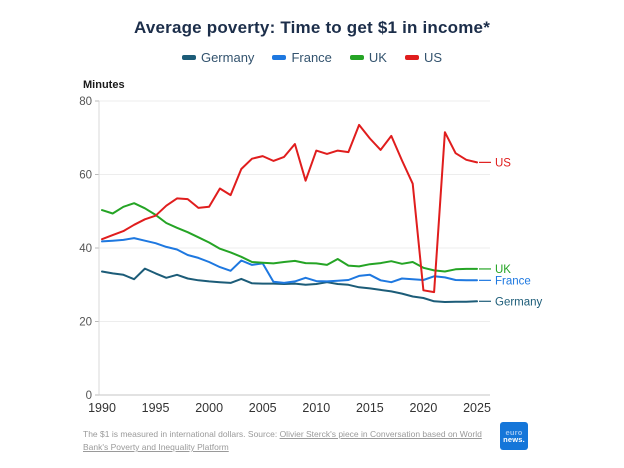 This screenshot has height=468, width=624. I want to click on x-tick-label-2025: 2025, so click(477, 408).